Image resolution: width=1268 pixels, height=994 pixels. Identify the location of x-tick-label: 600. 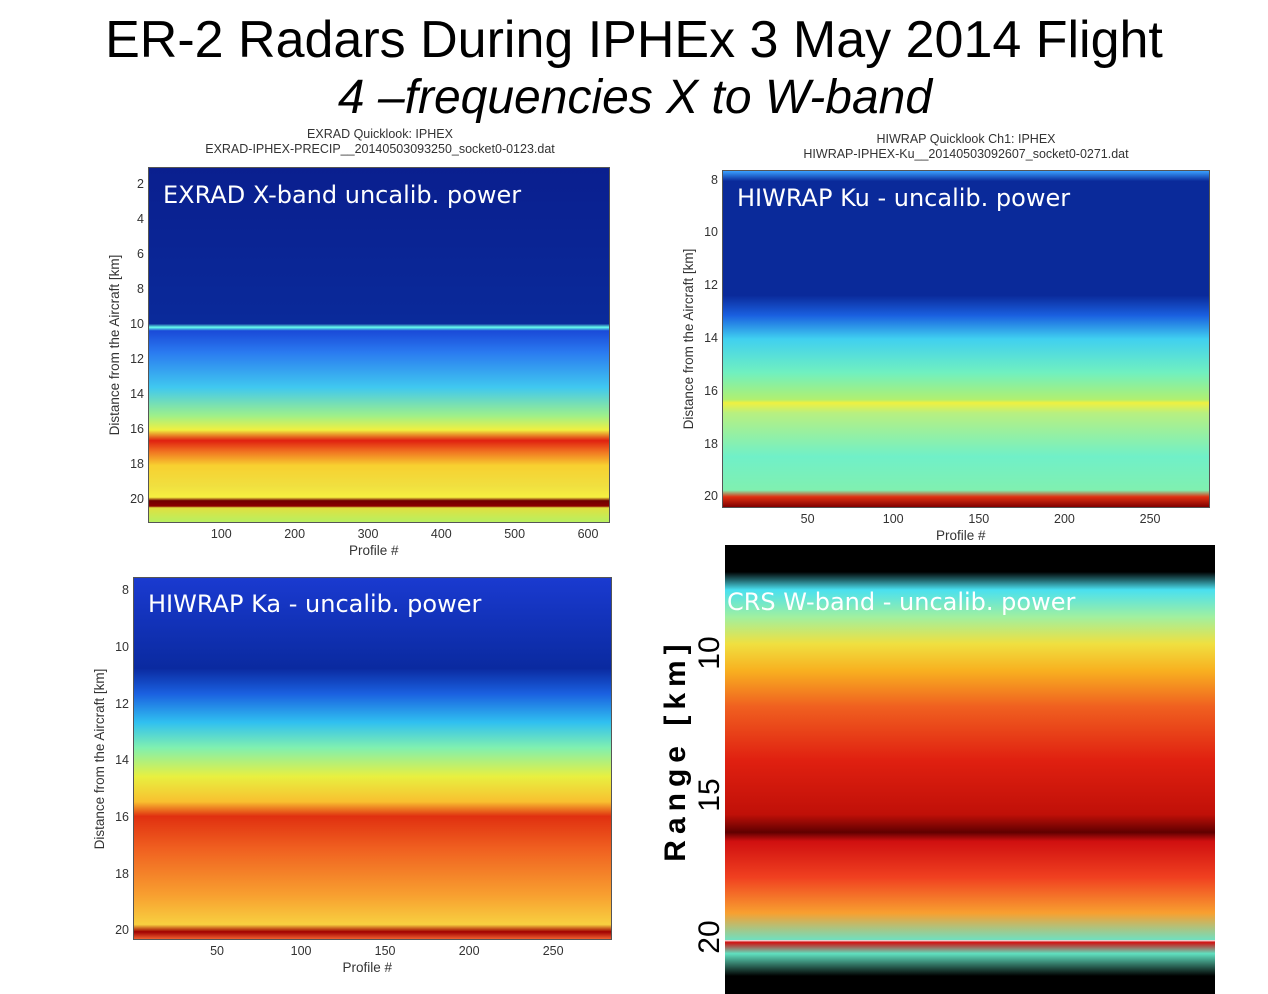
(588, 534).